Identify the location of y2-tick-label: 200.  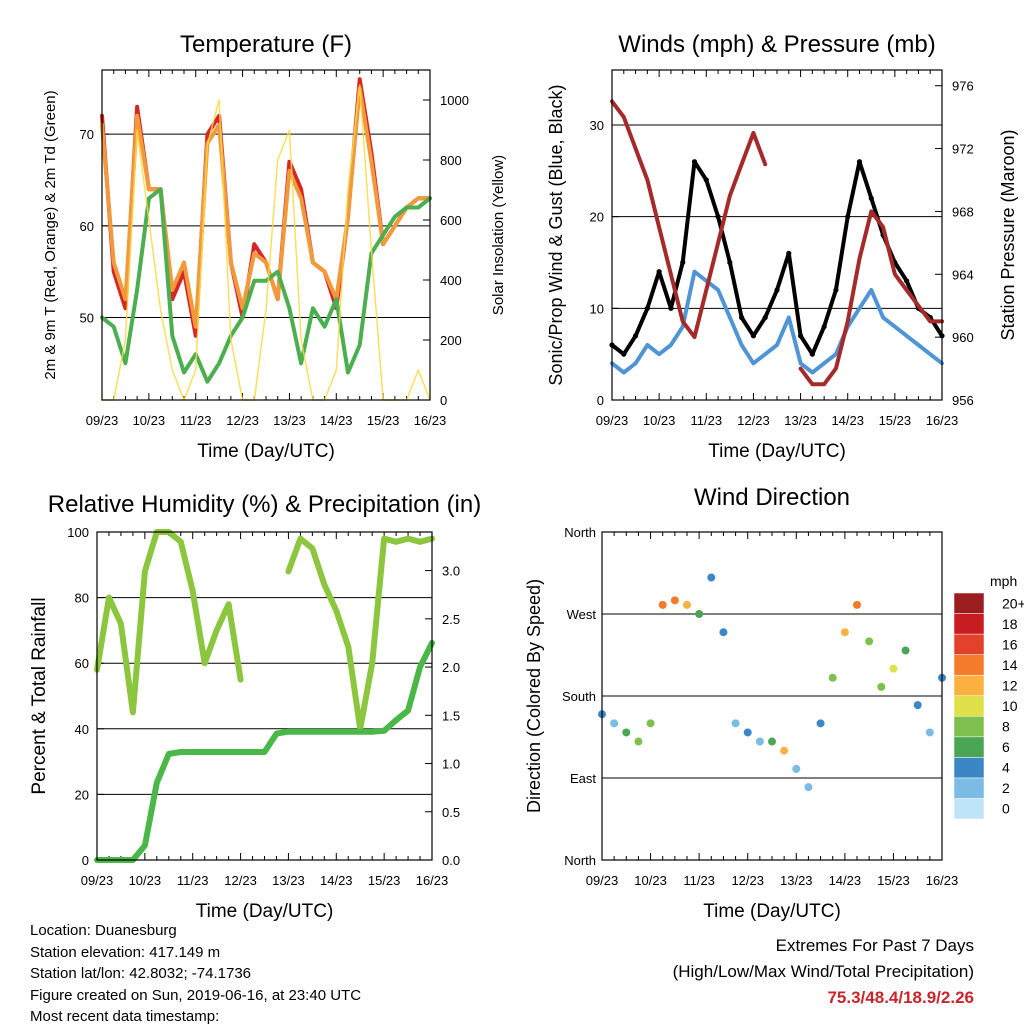
(451, 340).